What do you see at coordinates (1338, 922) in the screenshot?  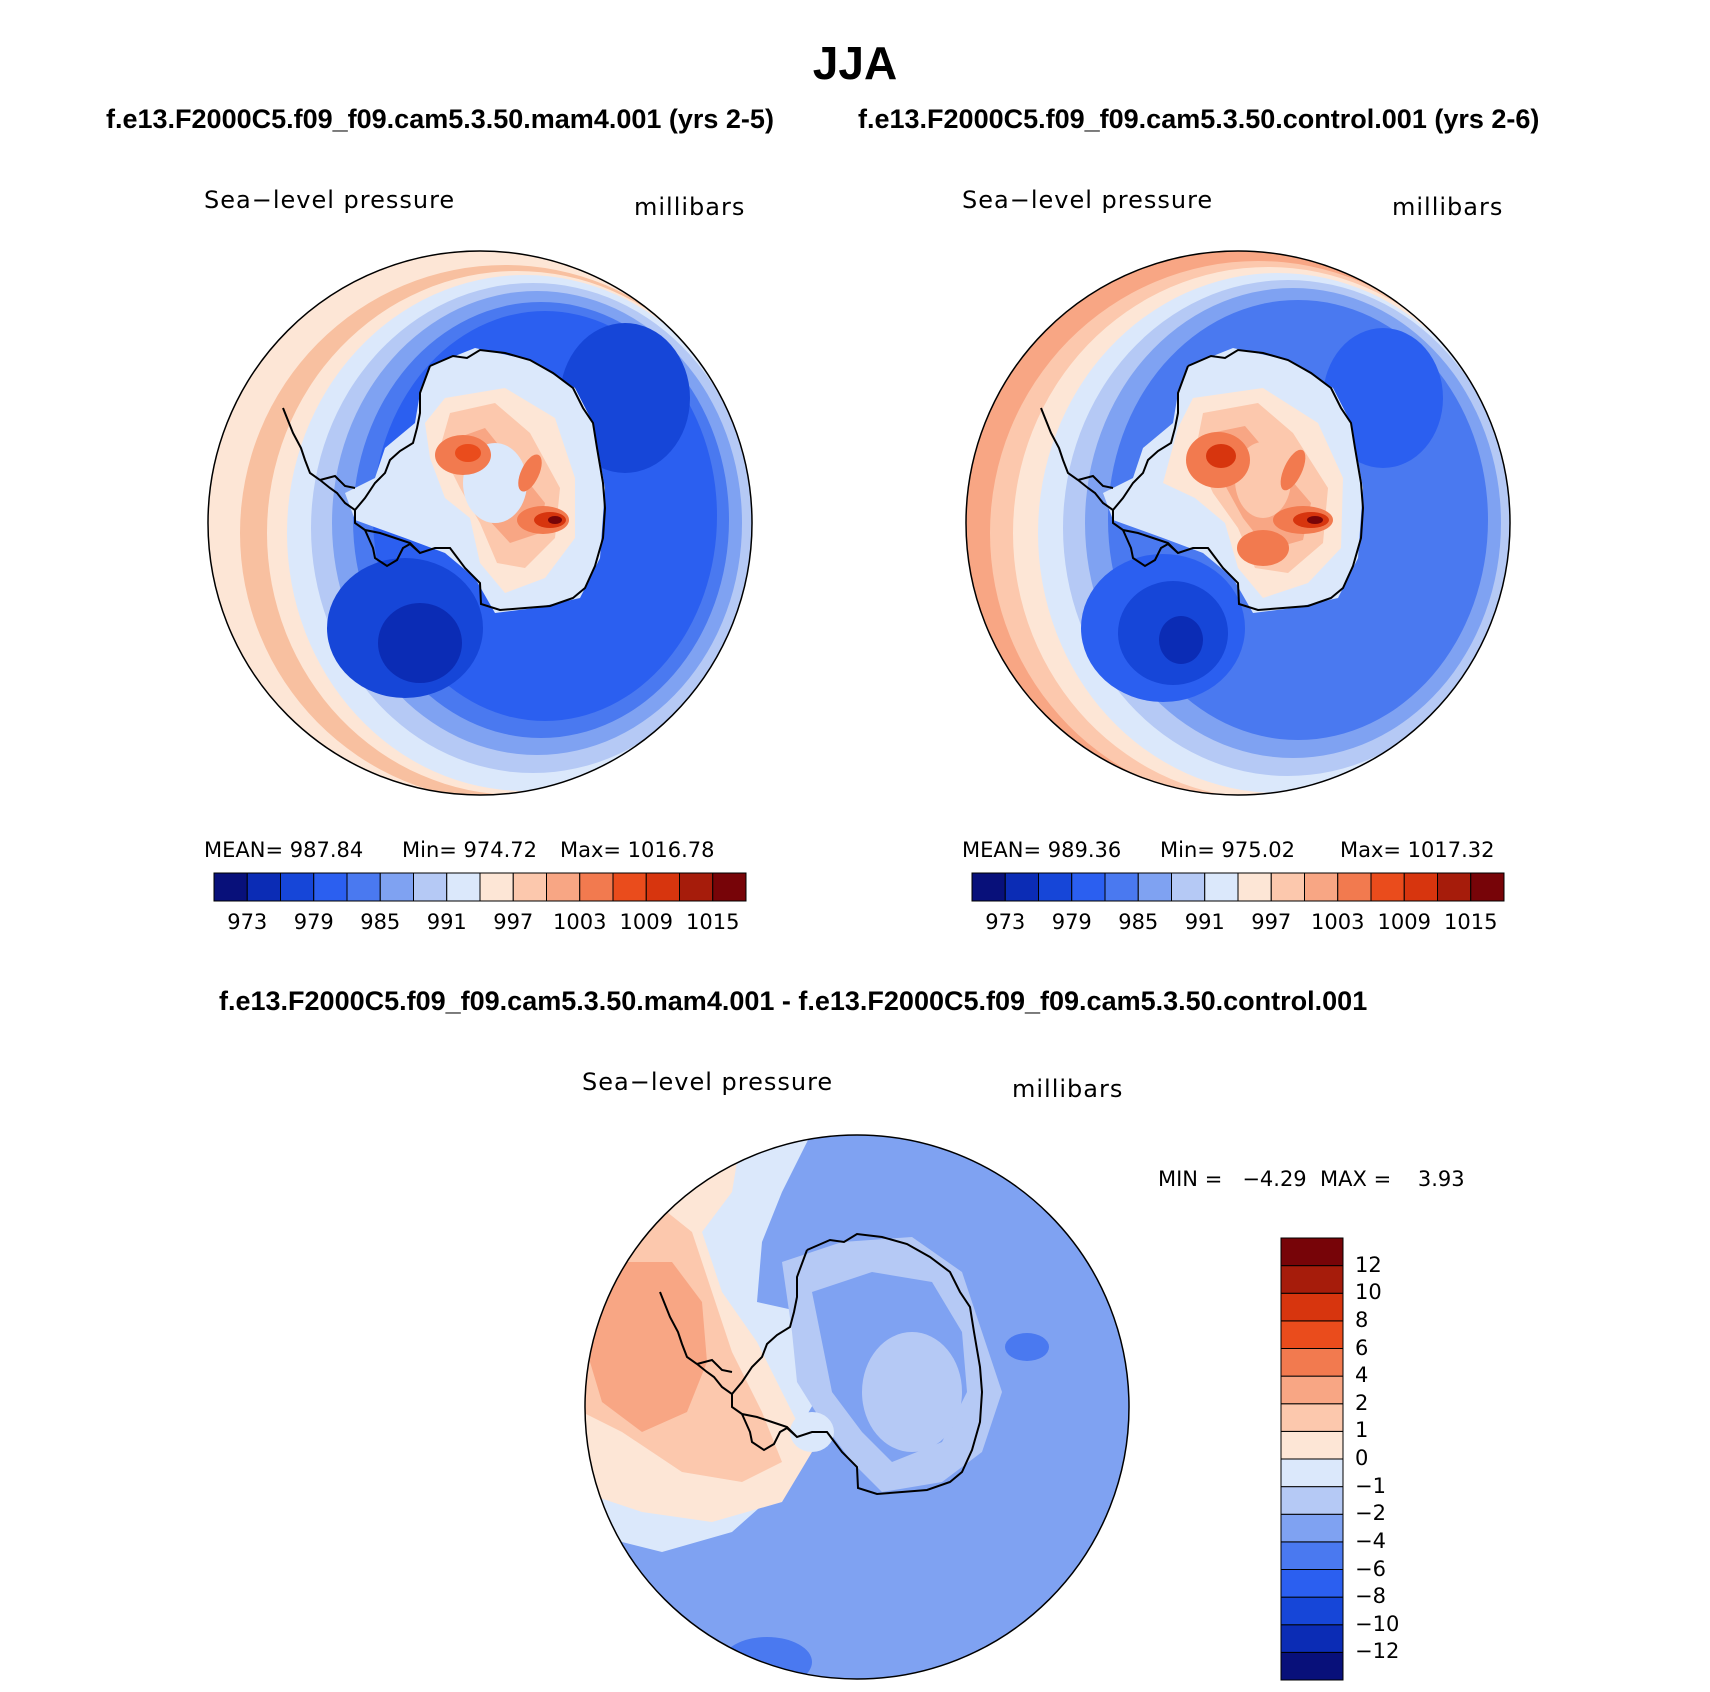 I see `top-right-colorbar-tick-label: 1003` at bounding box center [1338, 922].